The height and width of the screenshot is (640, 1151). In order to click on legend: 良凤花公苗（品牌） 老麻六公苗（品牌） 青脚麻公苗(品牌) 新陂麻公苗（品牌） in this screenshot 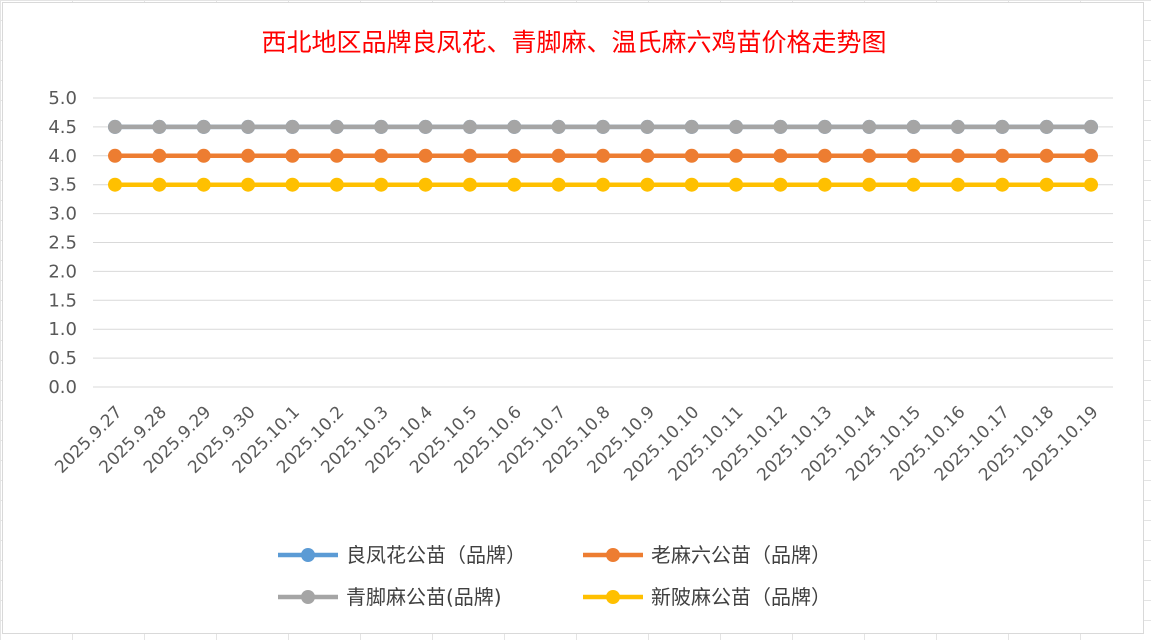, I will do `click(554, 576)`.